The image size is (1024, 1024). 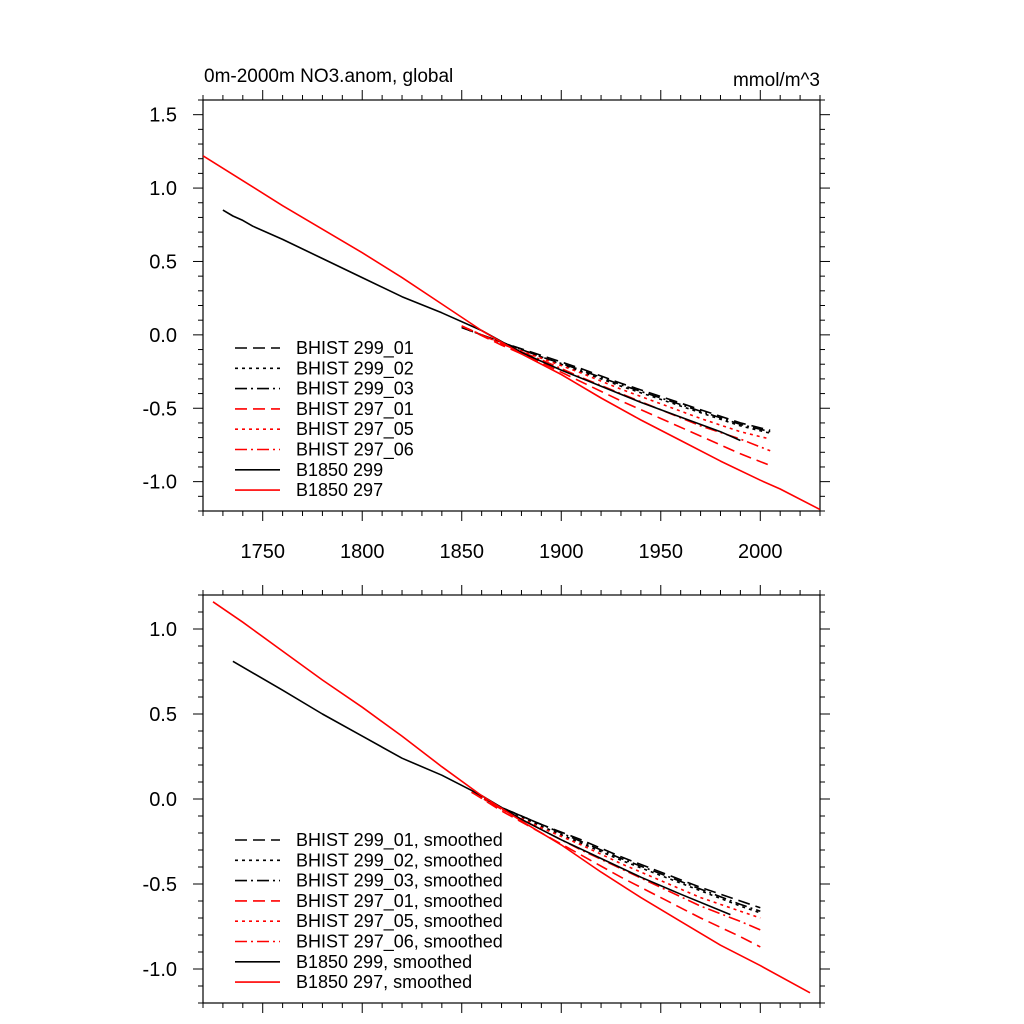 I want to click on legend-label: BHIST 297_01, smoothed, so click(x=399, y=901).